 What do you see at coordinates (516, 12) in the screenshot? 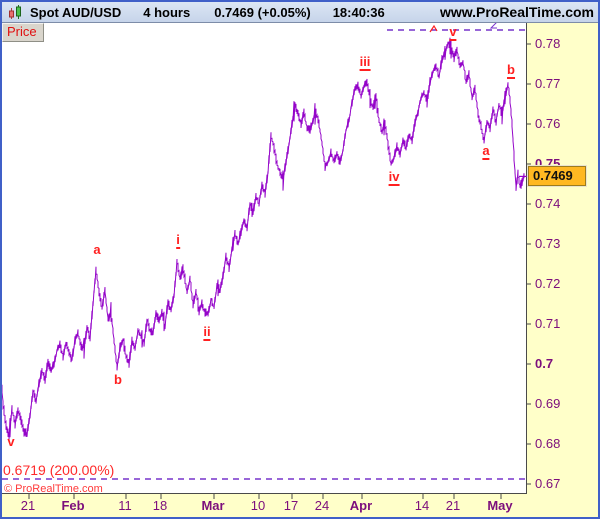
I see `brand-label: www.ProRealTime.com` at bounding box center [516, 12].